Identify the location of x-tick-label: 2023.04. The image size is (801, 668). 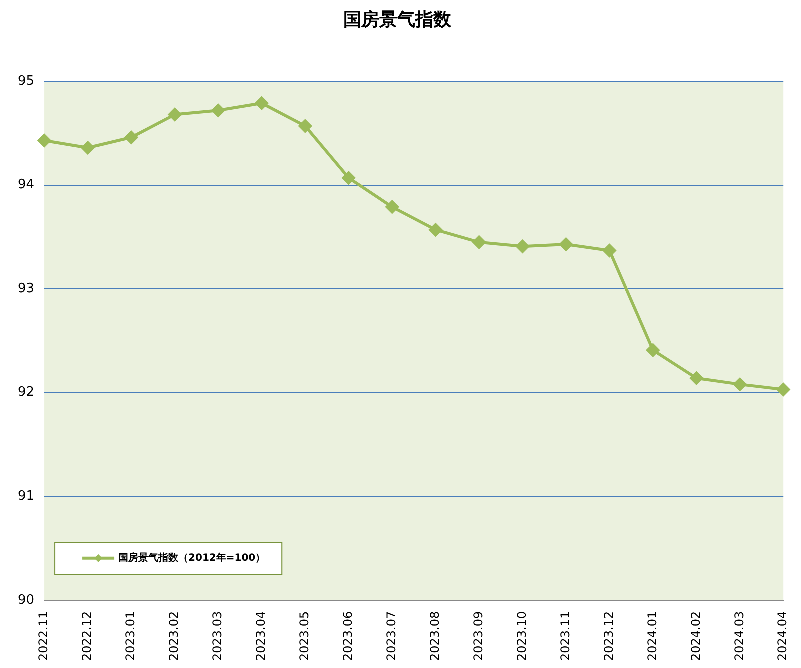
(261, 636).